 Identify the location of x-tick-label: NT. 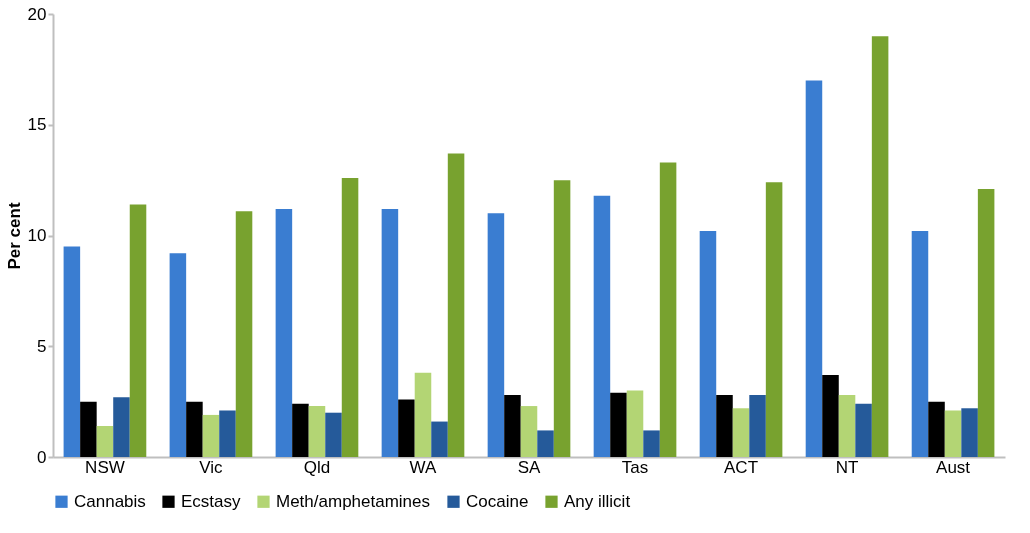
(847, 467).